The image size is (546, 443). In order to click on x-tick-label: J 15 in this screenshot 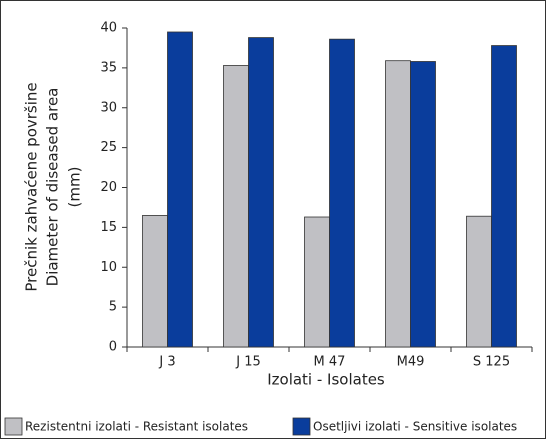, I will do `click(248, 362)`.